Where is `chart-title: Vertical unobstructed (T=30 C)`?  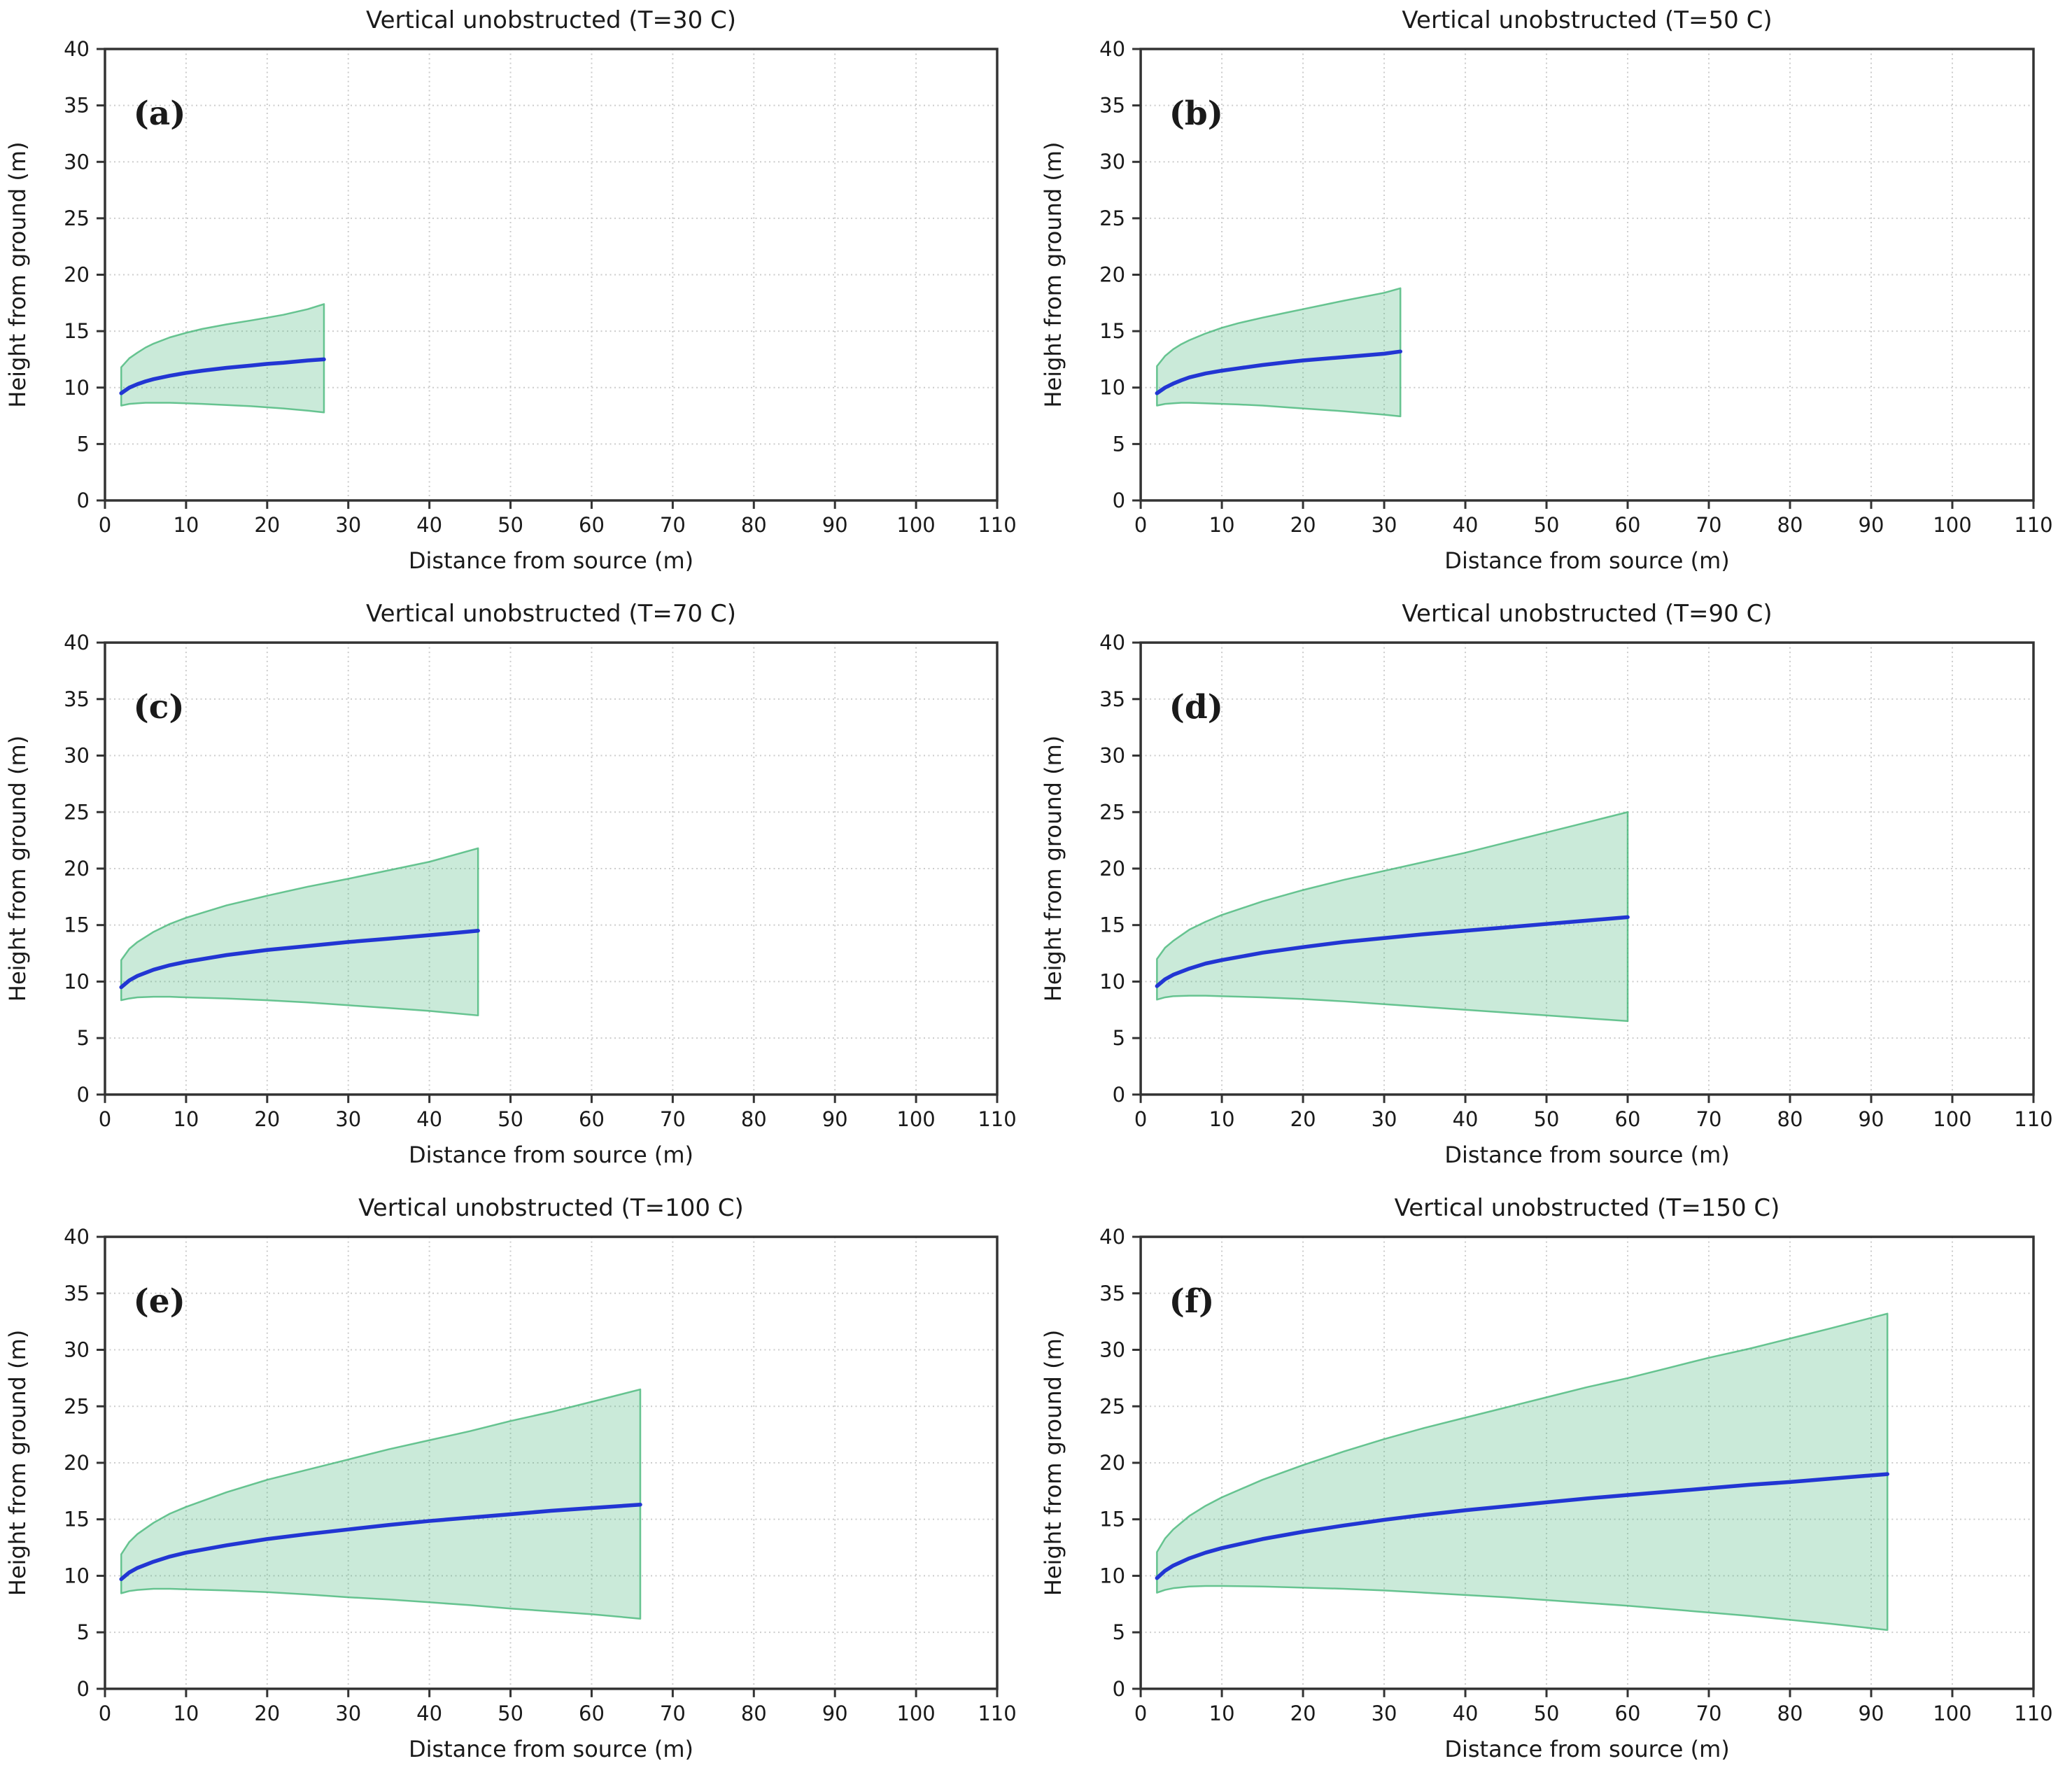 chart-title: Vertical unobstructed (T=30 C) is located at coordinates (551, 20).